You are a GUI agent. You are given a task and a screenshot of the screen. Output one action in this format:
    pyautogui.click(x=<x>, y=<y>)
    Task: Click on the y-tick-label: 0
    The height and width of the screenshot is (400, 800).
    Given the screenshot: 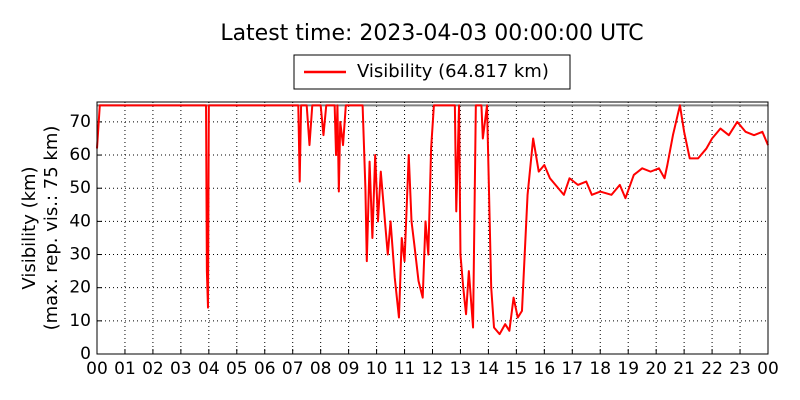 What is the action you would take?
    pyautogui.click(x=85, y=354)
    